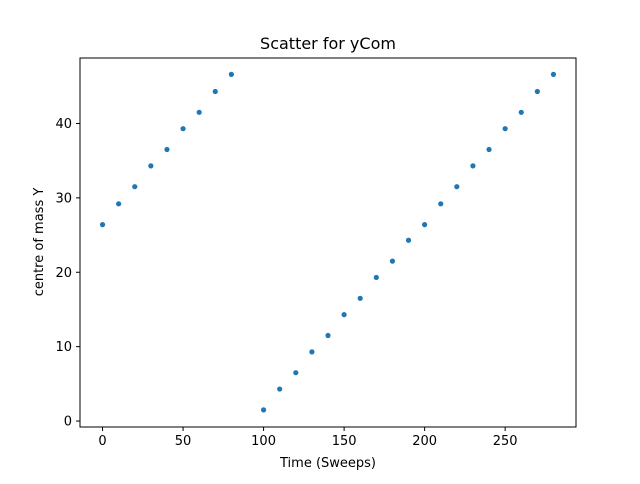 This screenshot has height=484, width=640. Describe the element at coordinates (63, 347) in the screenshot. I see `y-tick-label: 10` at that location.